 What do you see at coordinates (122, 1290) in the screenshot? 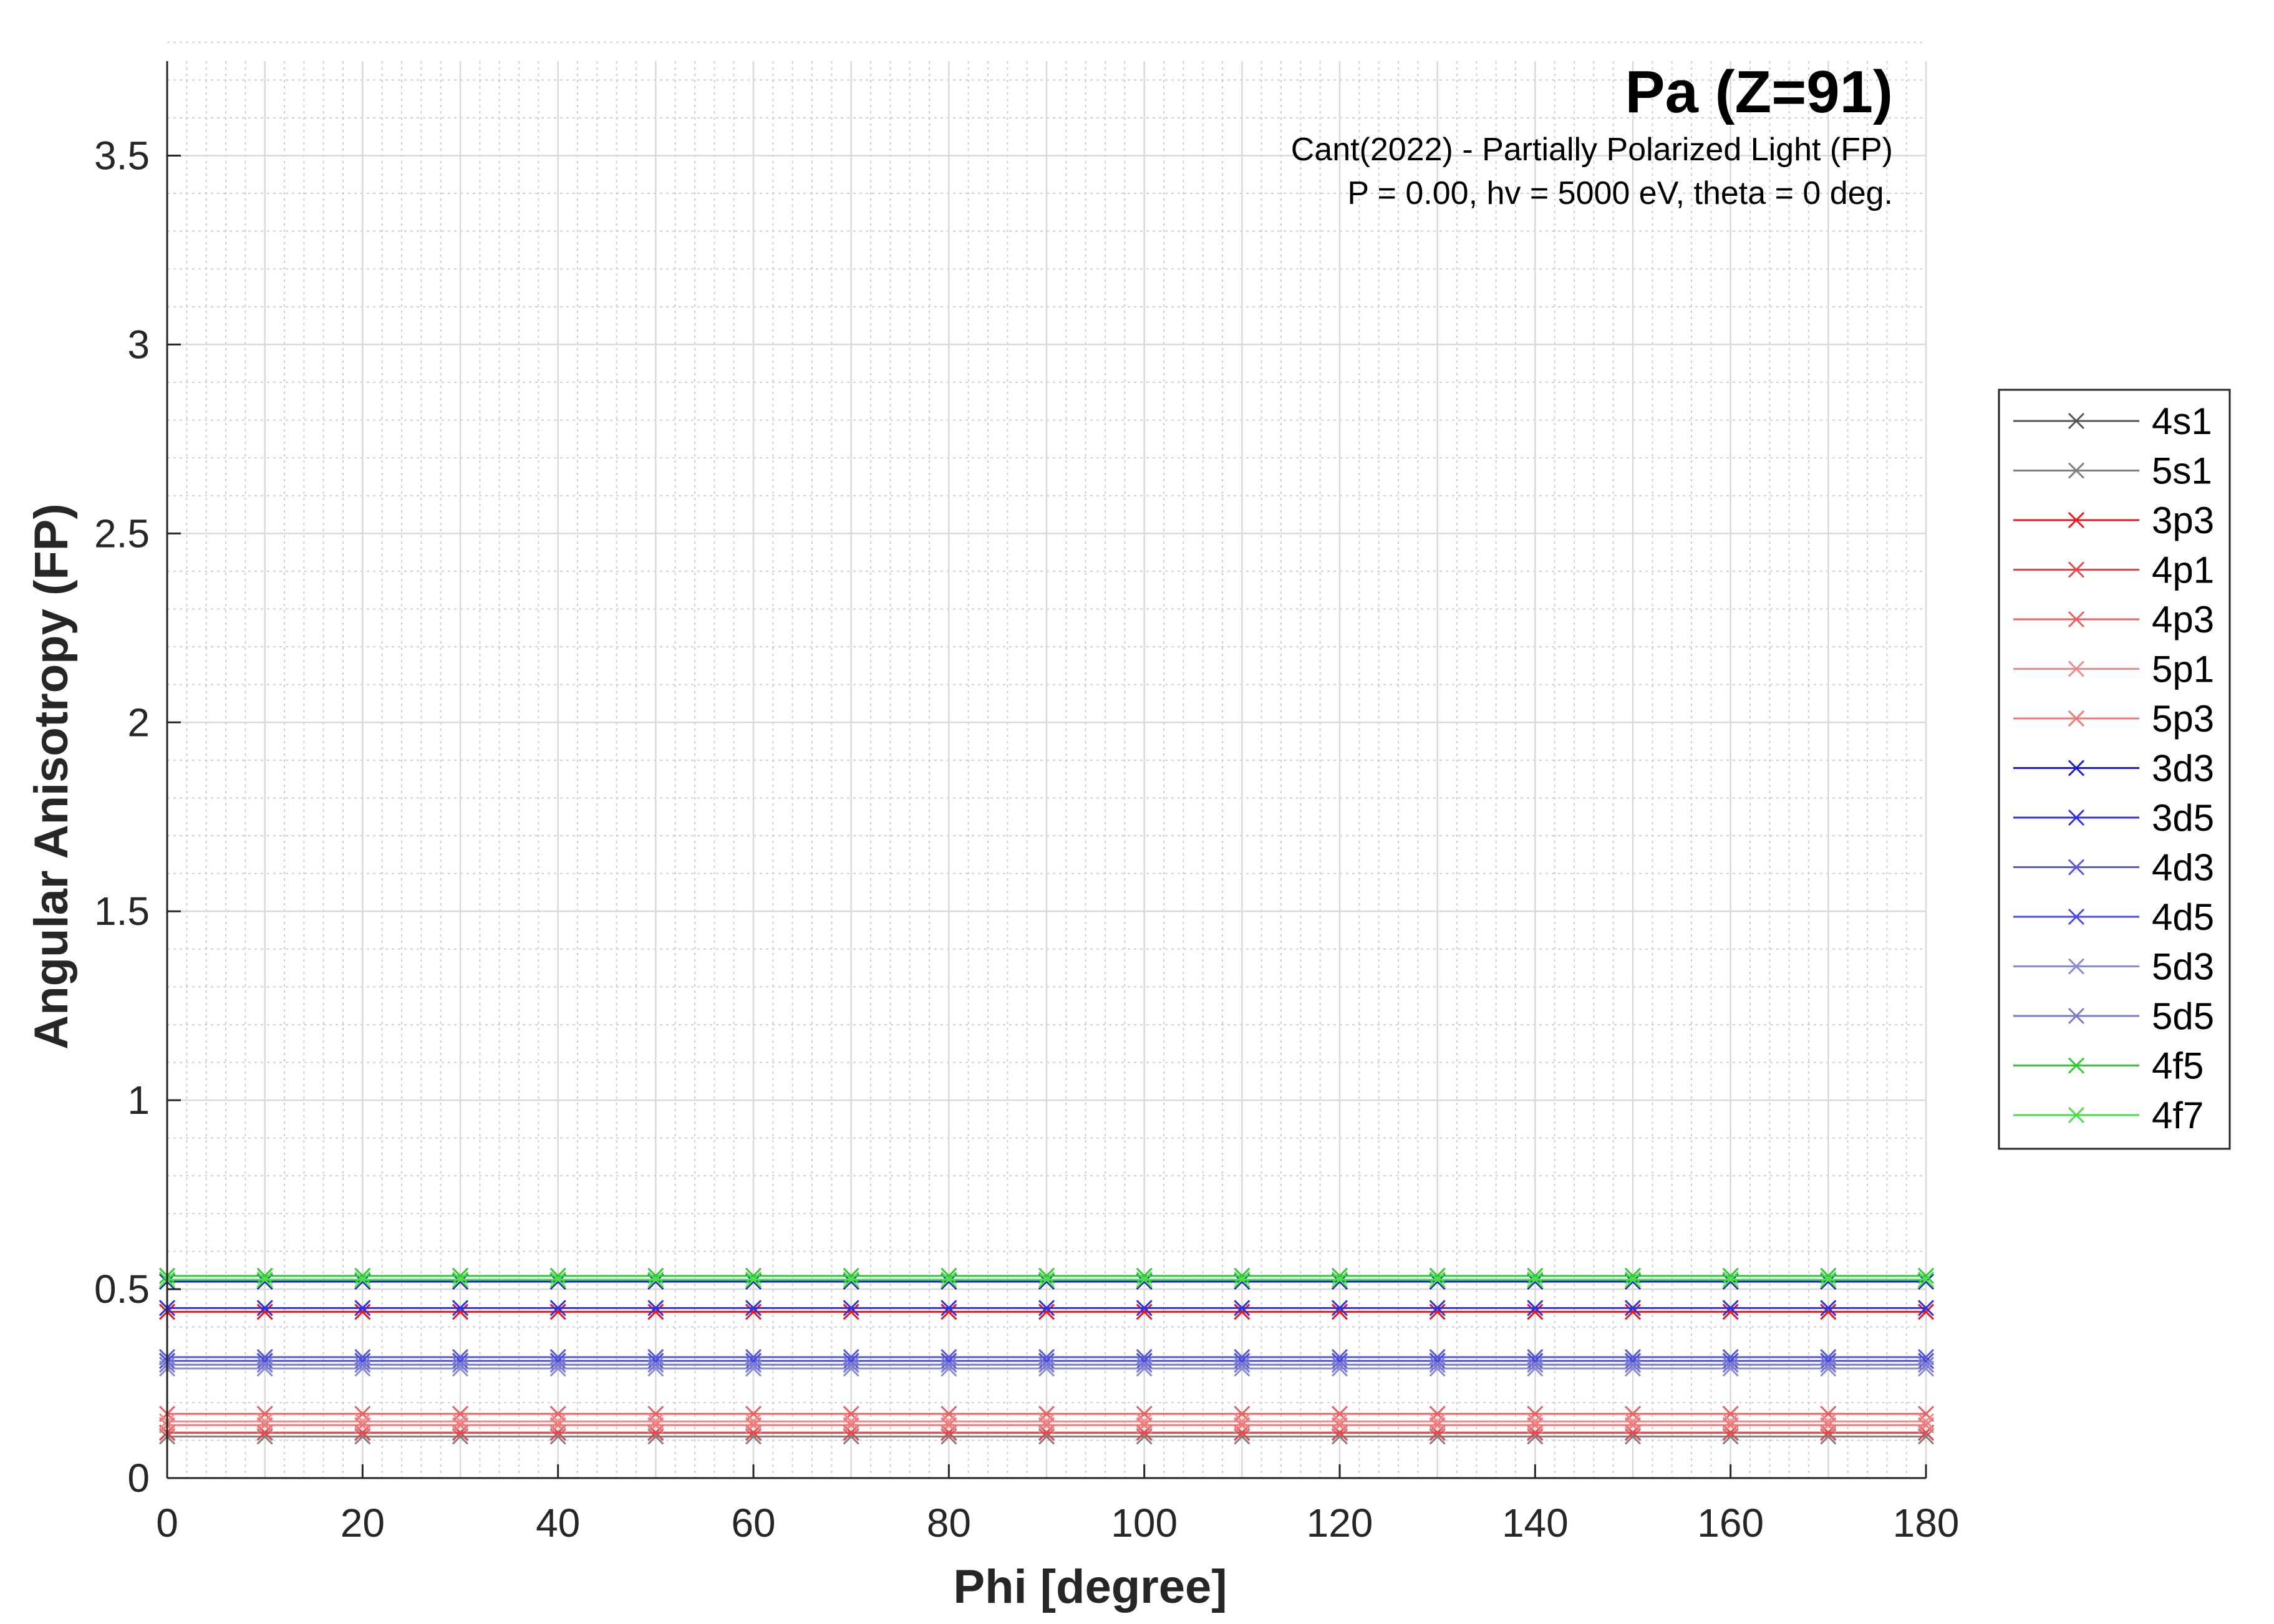
I see `y-tick-label: 0.5` at bounding box center [122, 1290].